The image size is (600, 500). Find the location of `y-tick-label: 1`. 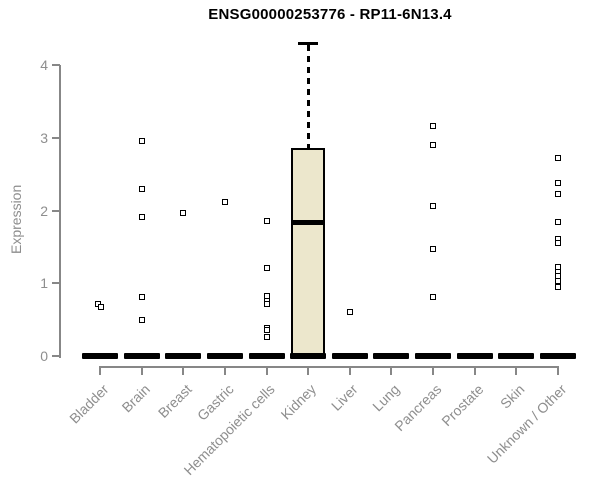

y-tick-label: 1 is located at coordinates (44, 283).